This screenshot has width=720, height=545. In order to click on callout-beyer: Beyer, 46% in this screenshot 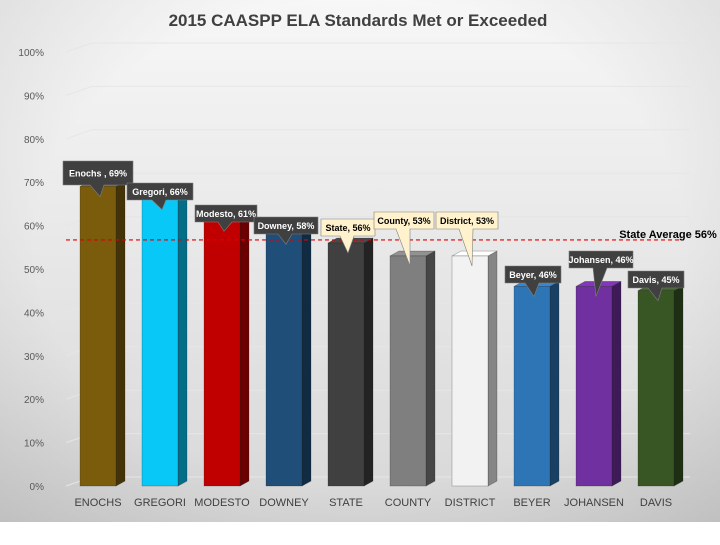, I will do `click(533, 281)`.